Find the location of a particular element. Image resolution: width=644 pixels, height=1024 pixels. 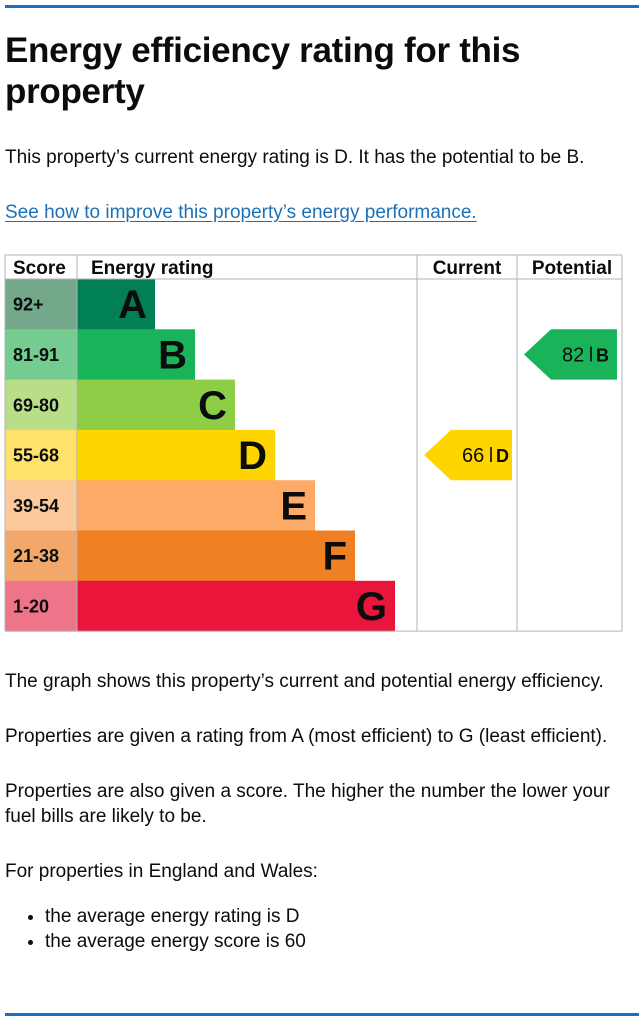

rating-bar-g is located at coordinates (236, 606).